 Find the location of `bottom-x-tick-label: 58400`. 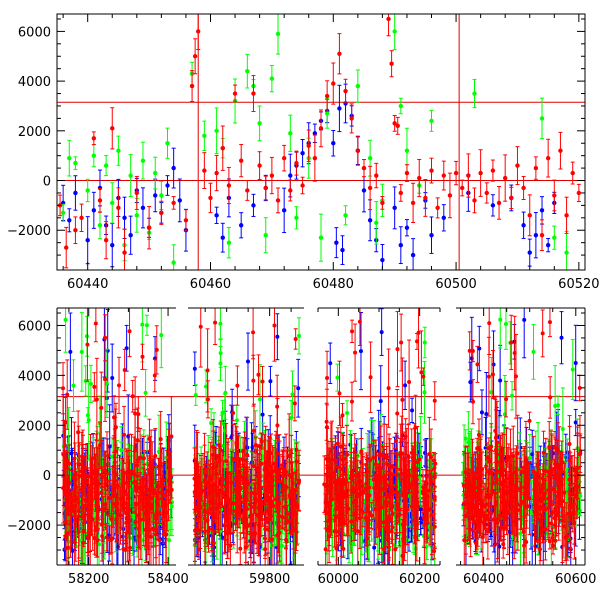

bottom-x-tick-label: 58400 is located at coordinates (167, 579).